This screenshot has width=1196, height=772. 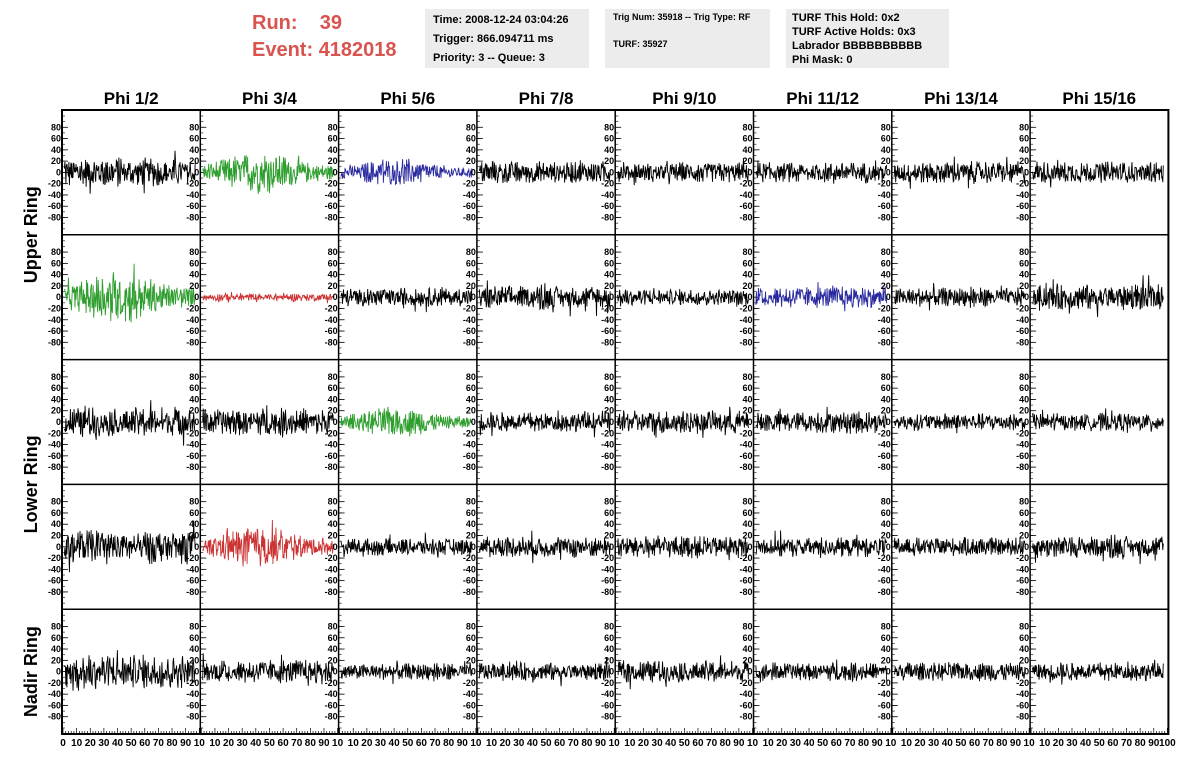 I want to click on event-row: Event: 4182018, so click(x=324, y=50).